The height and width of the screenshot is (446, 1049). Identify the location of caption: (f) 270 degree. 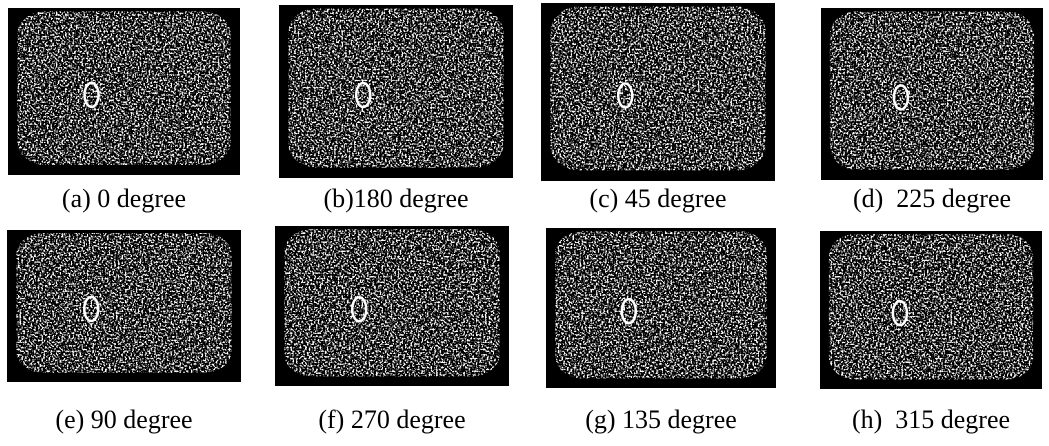
(391, 419).